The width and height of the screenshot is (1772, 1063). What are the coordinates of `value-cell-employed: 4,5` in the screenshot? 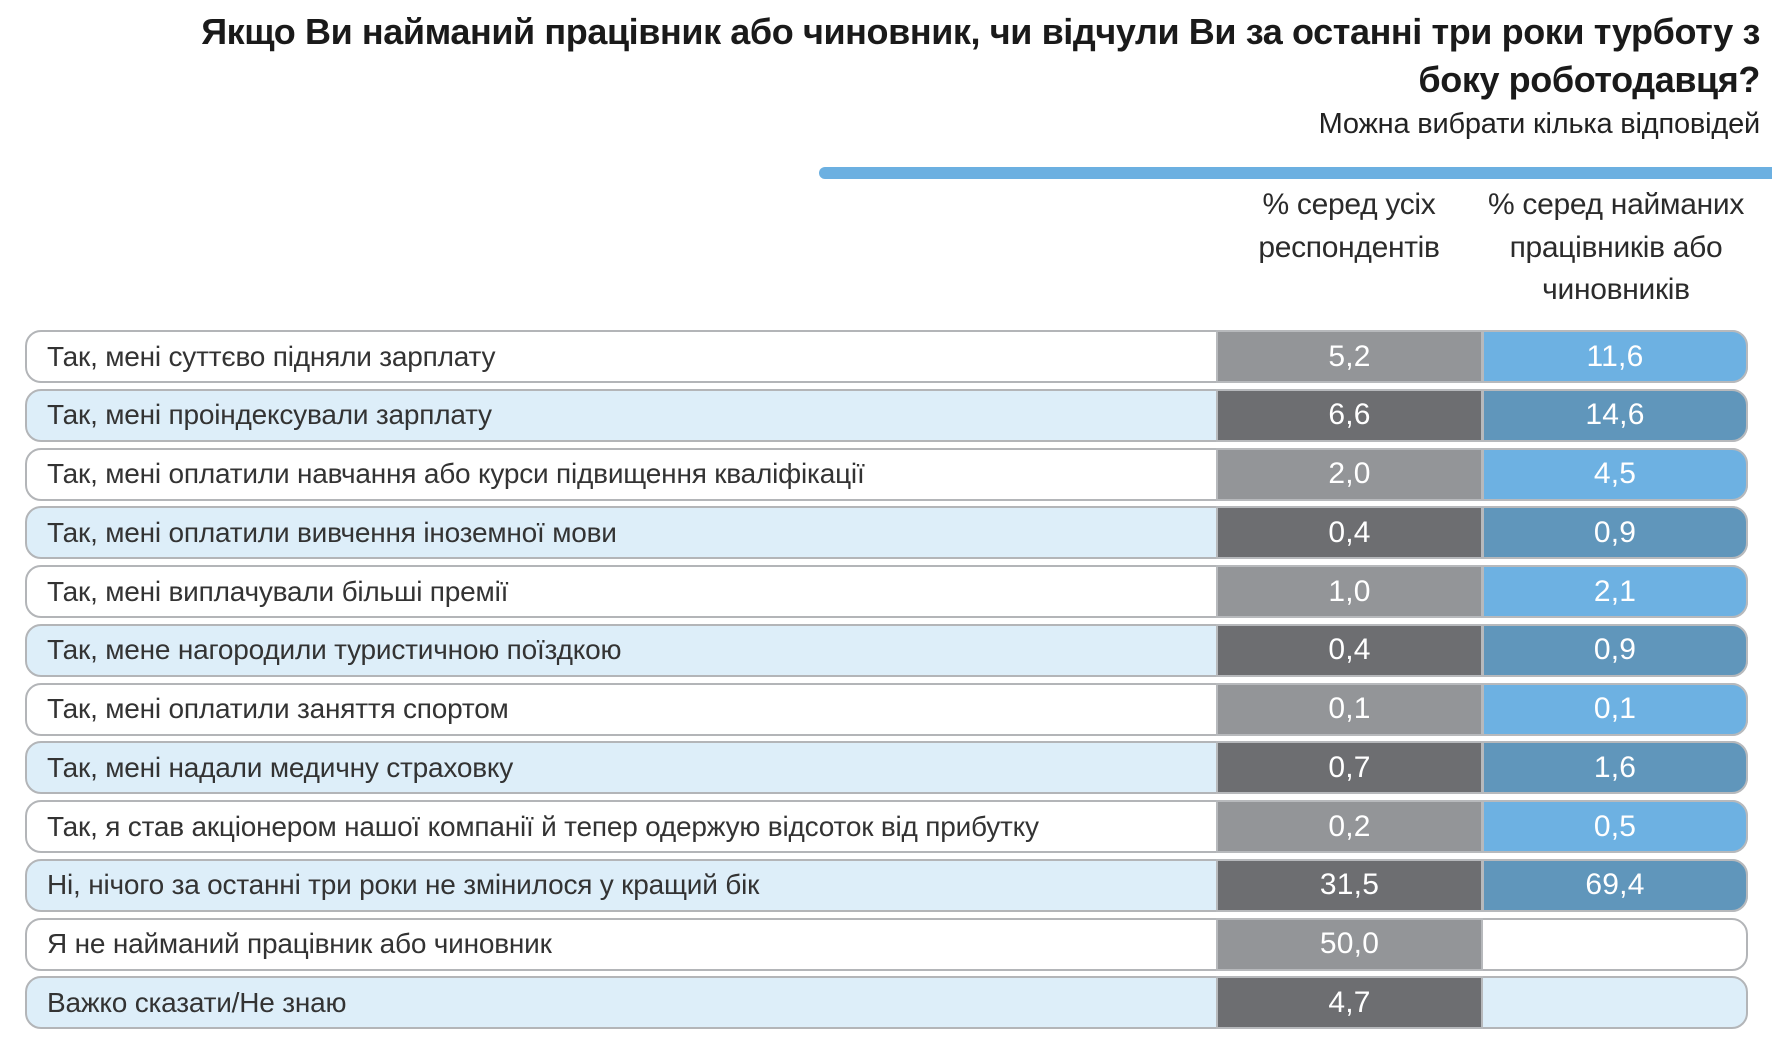 It's located at (1615, 474).